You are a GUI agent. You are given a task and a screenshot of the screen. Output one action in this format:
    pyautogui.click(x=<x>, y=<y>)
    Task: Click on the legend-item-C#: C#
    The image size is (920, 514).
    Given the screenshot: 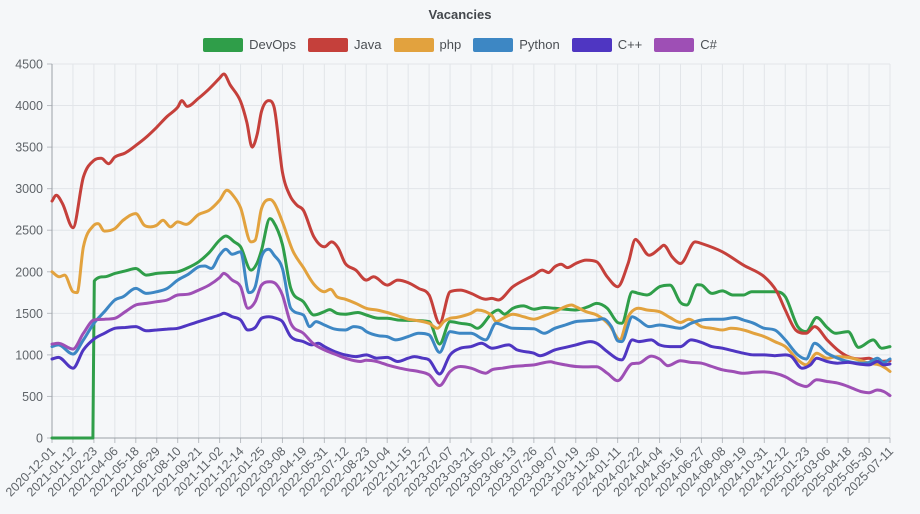 What is the action you would take?
    pyautogui.click(x=685, y=45)
    